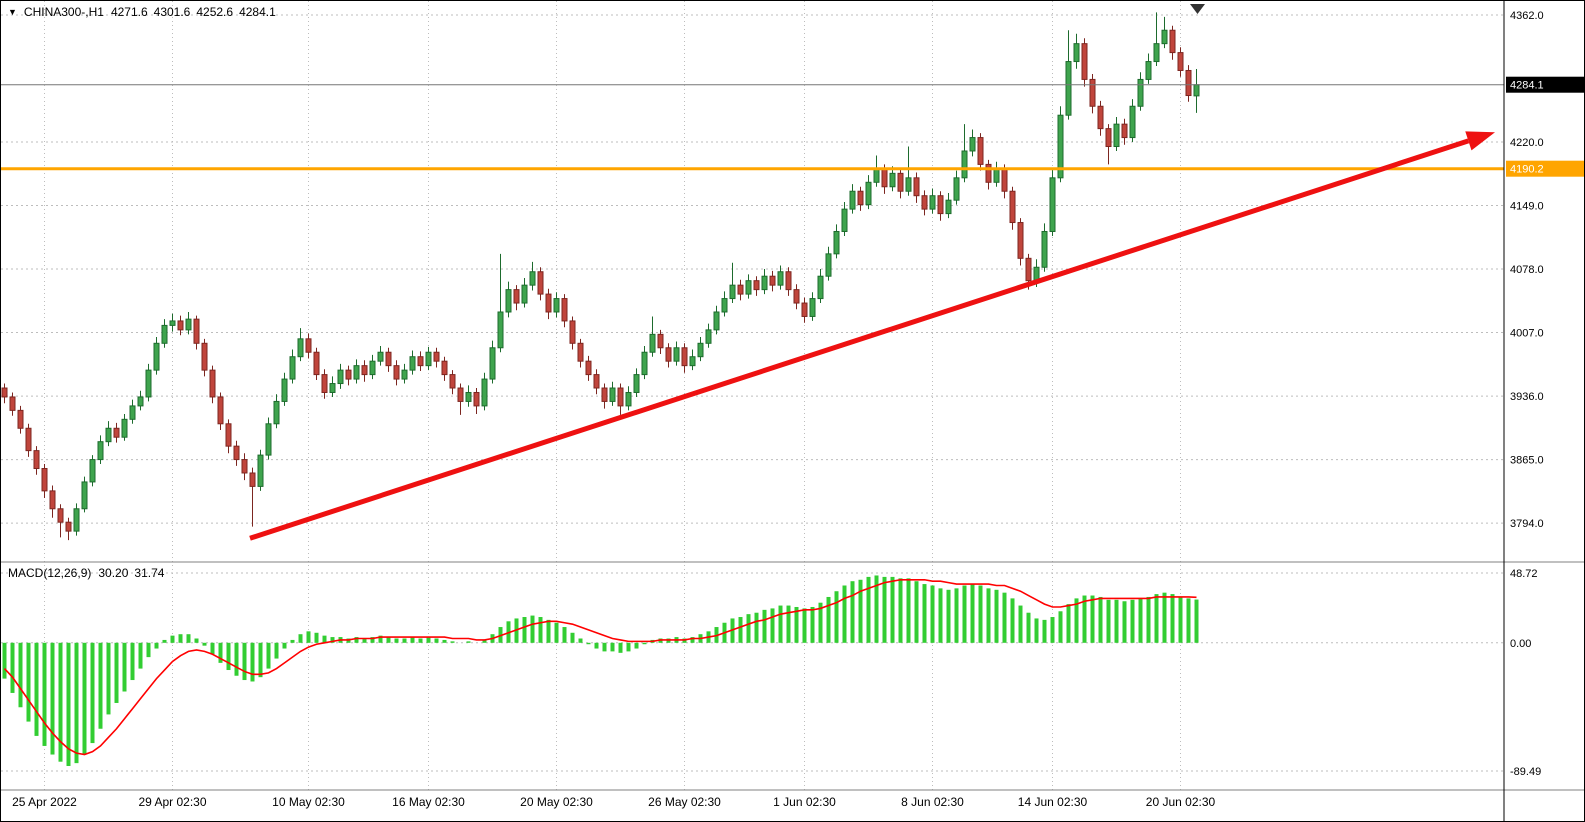 Image resolution: width=1585 pixels, height=822 pixels. I want to click on time-axis-label: 16 May 02:30, so click(428, 802).